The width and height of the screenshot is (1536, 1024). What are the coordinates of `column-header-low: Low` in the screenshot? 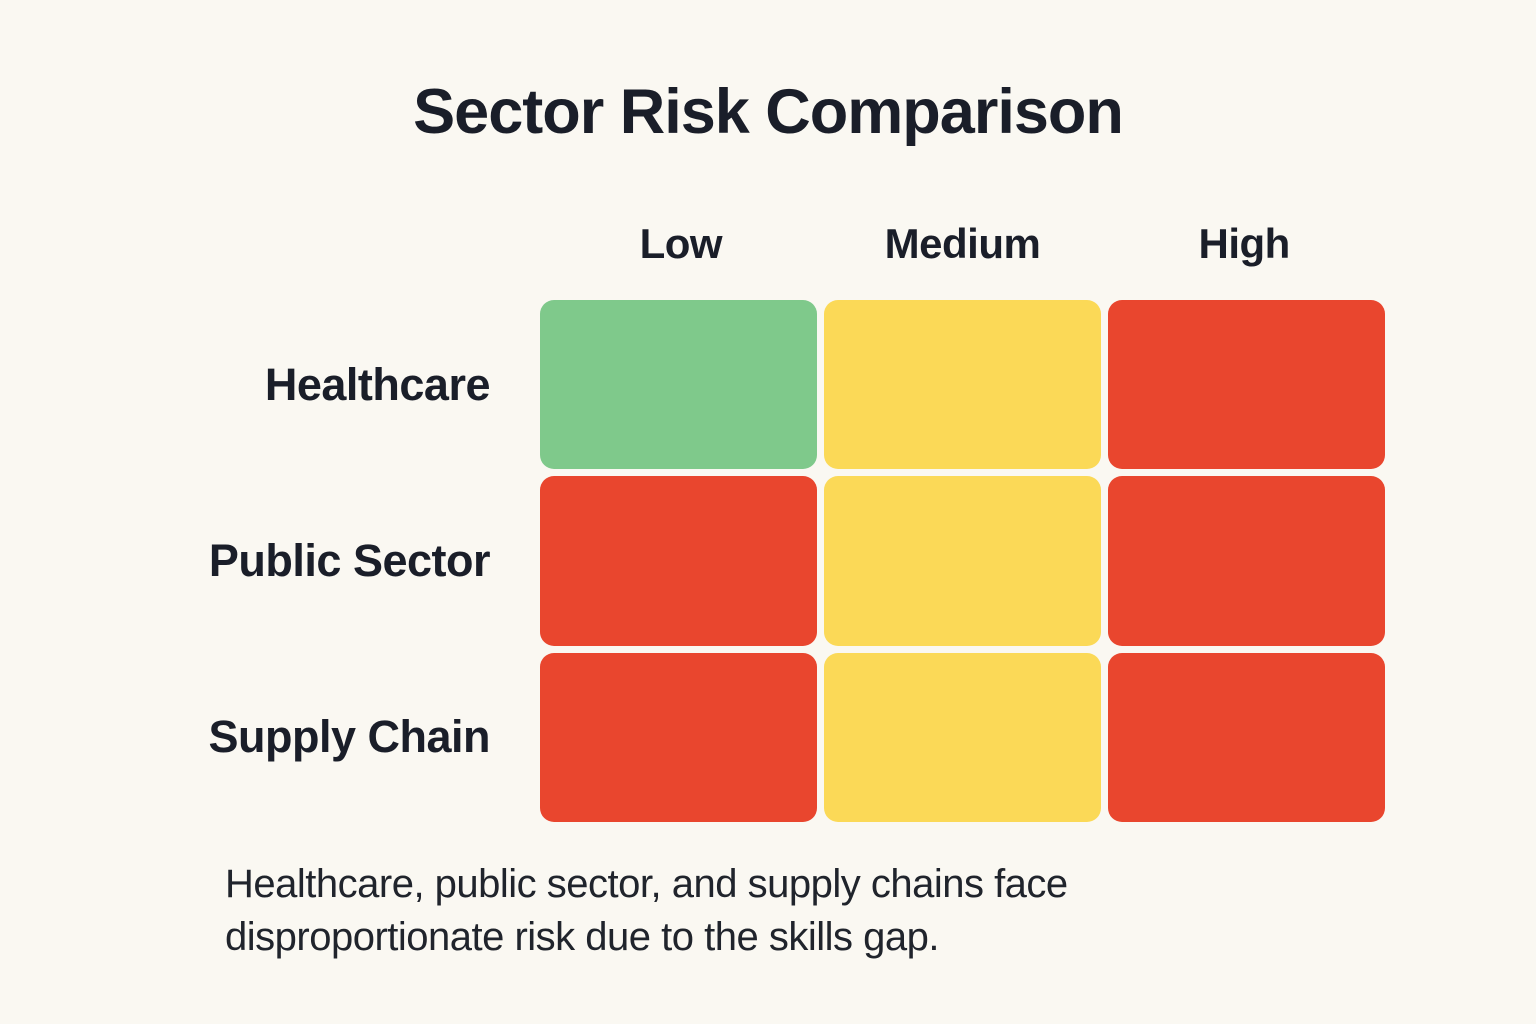 It's located at (681, 243).